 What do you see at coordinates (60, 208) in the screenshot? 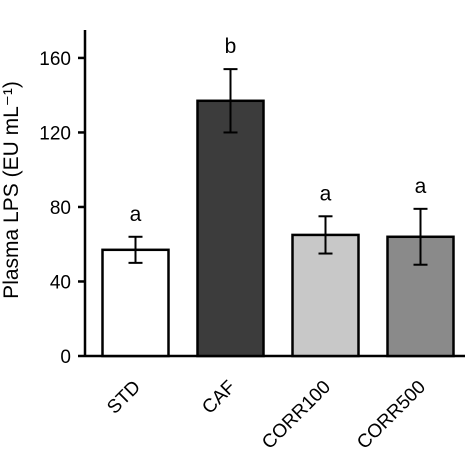
I see `y-tick-label: 80` at bounding box center [60, 208].